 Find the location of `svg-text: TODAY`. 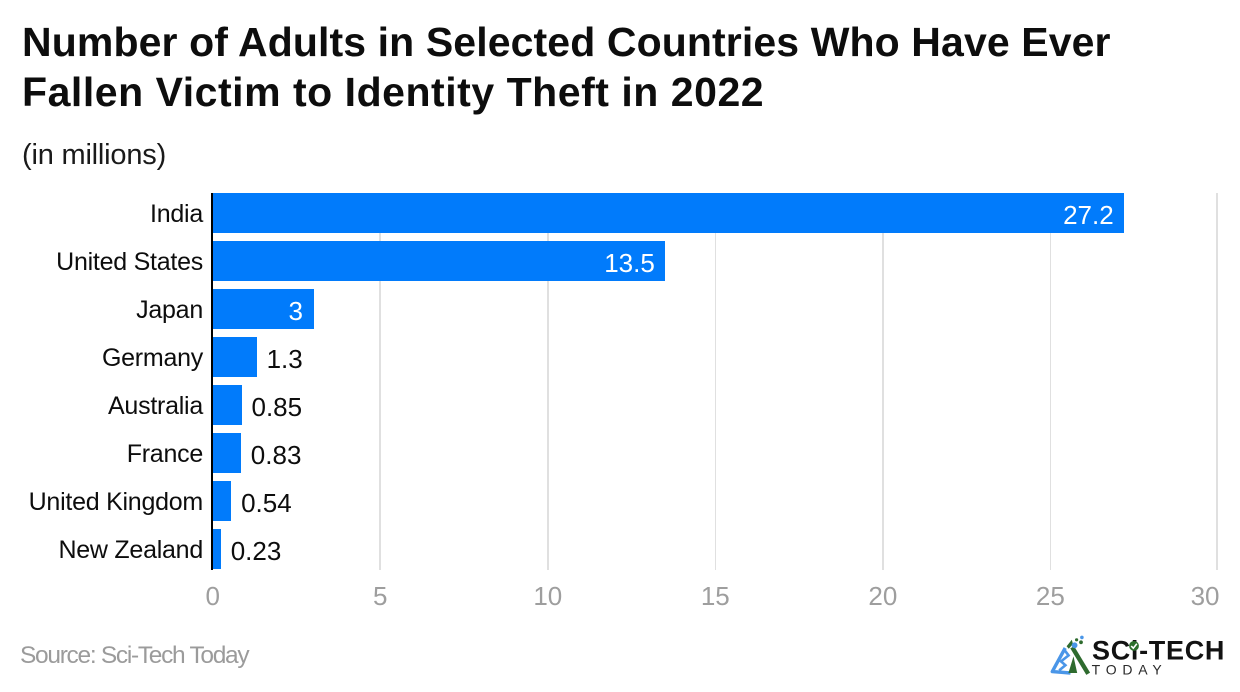

svg-text: TODAY is located at coordinates (1130, 670).